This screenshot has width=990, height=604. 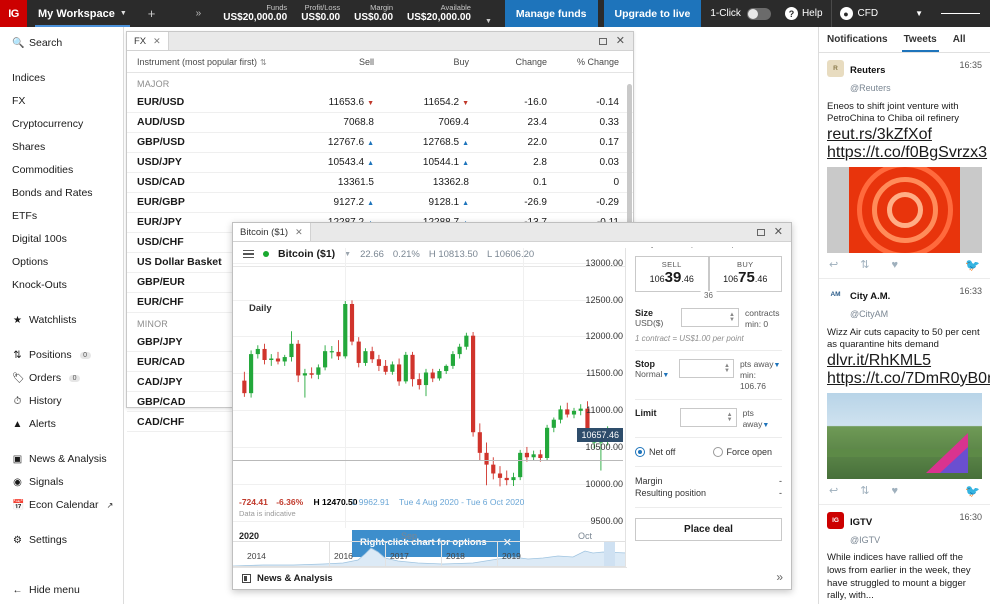 I want to click on tweet-link: reut.rs/3kZfXof, so click(x=879, y=134).